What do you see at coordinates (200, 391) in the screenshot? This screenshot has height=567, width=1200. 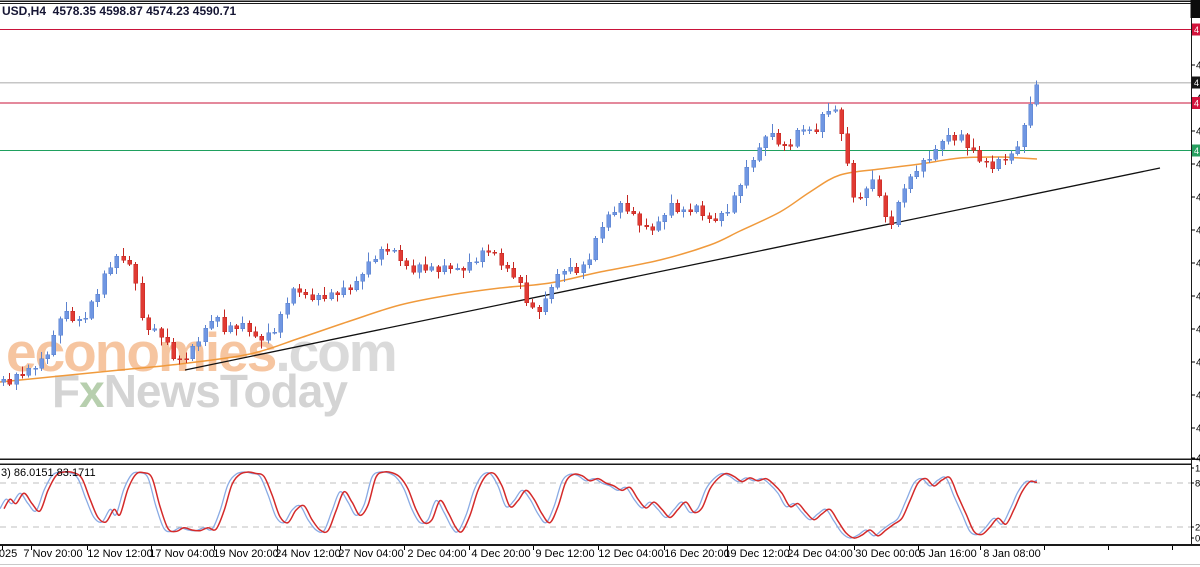 I see `watermark-tagline: FxNewsToday` at bounding box center [200, 391].